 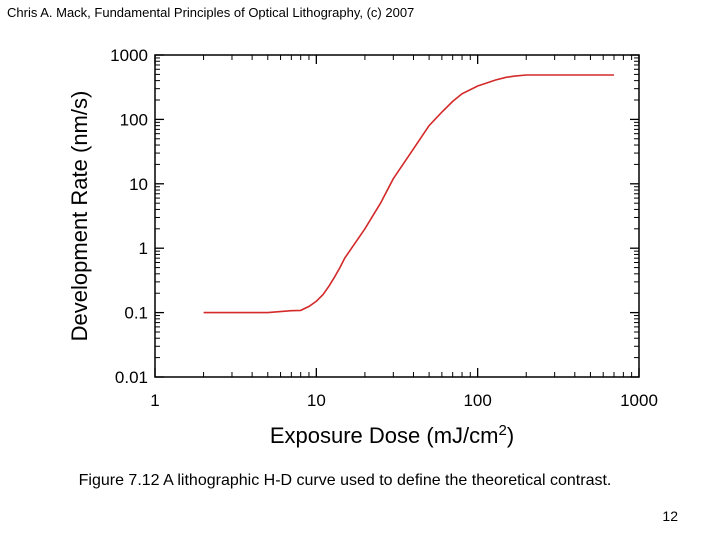 I want to click on x-tick-label: 10, so click(x=316, y=400).